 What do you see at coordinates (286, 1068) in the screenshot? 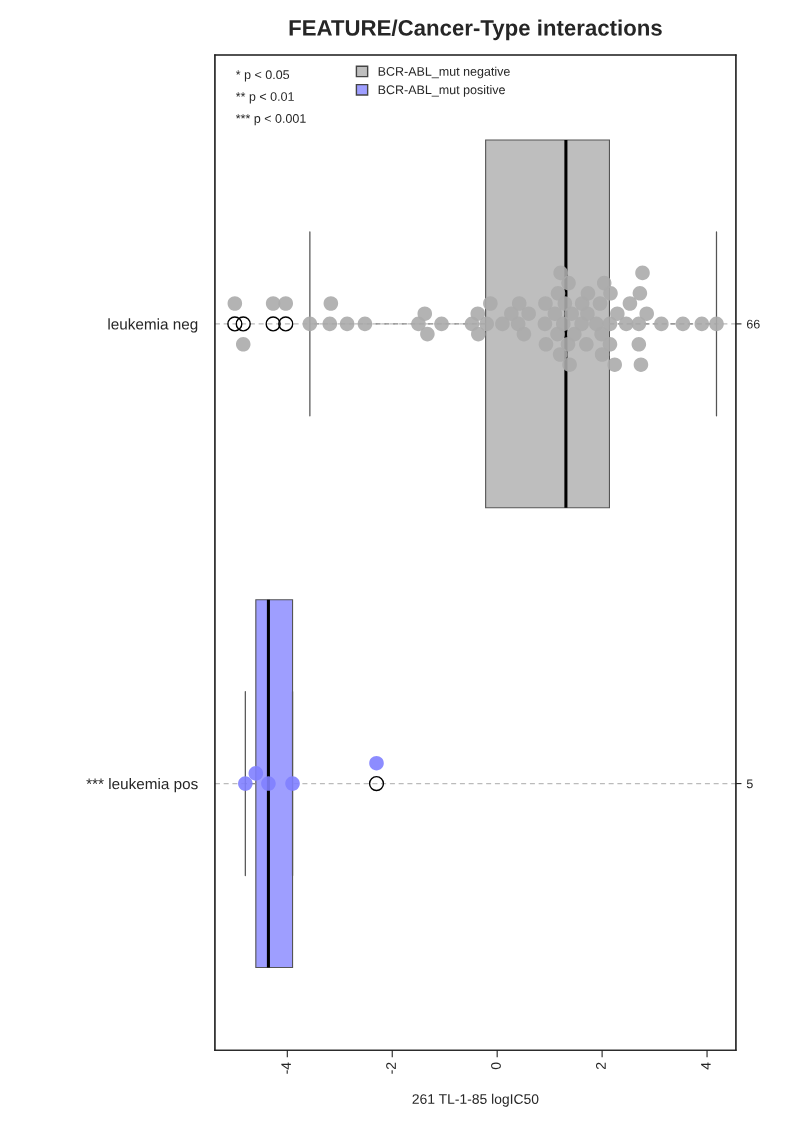
I see `x-tick-label: -4` at bounding box center [286, 1068].